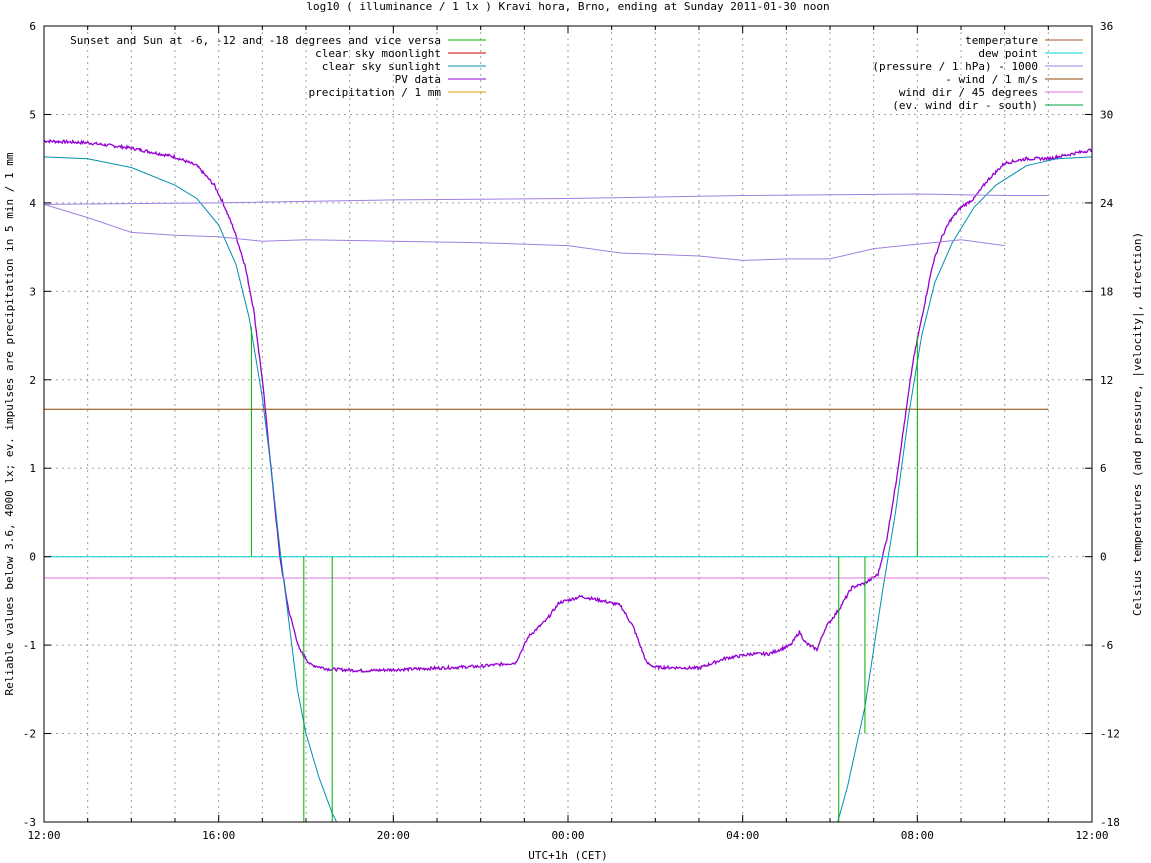  What do you see at coordinates (1107, 203) in the screenshot?
I see `y2-tick-label: 24` at bounding box center [1107, 203].